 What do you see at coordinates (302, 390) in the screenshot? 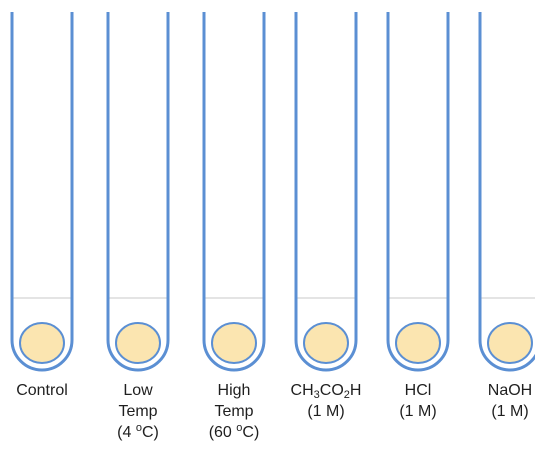
I see `formula-part: CH` at bounding box center [302, 390].